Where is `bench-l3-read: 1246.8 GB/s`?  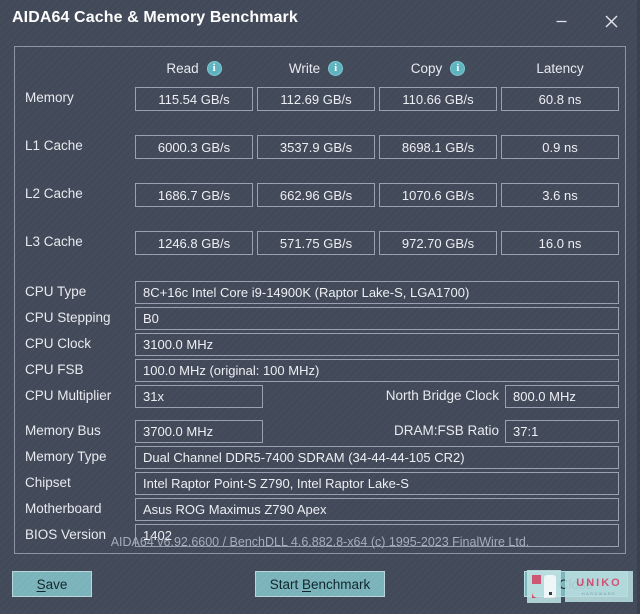
bench-l3-read: 1246.8 GB/s is located at coordinates (194, 243).